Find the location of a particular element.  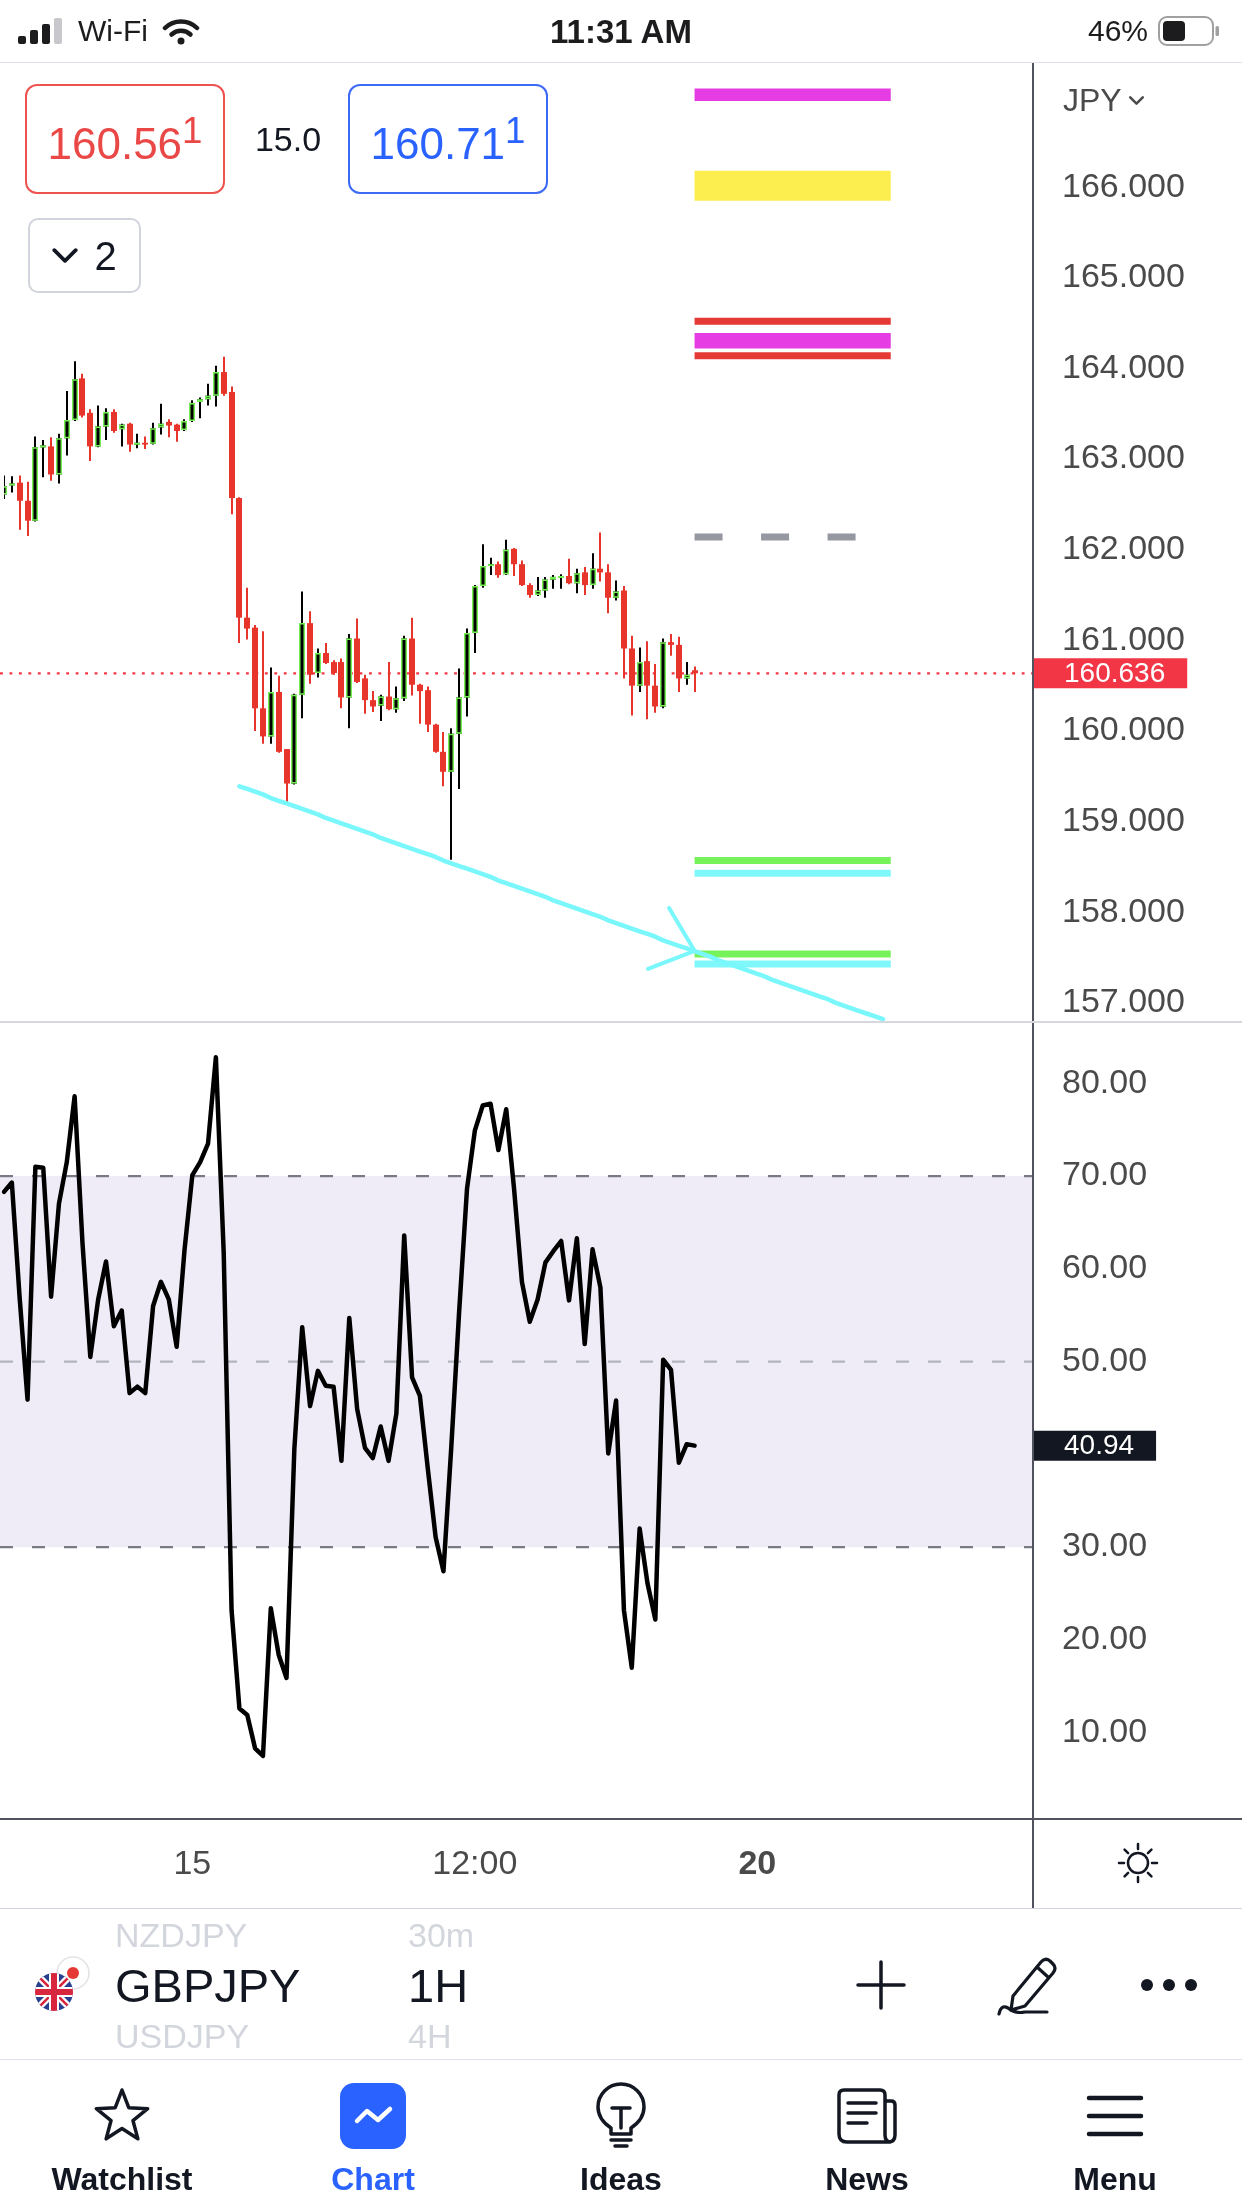

text: Ideas is located at coordinates (621, 2179).